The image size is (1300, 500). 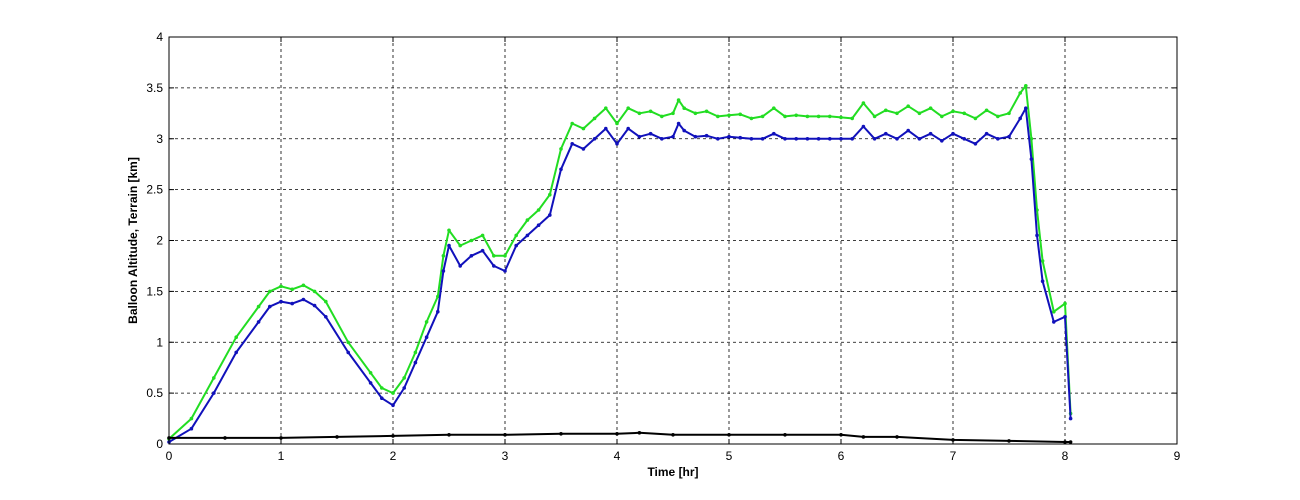 What do you see at coordinates (169, 456) in the screenshot?
I see `x-tick-label: 0` at bounding box center [169, 456].